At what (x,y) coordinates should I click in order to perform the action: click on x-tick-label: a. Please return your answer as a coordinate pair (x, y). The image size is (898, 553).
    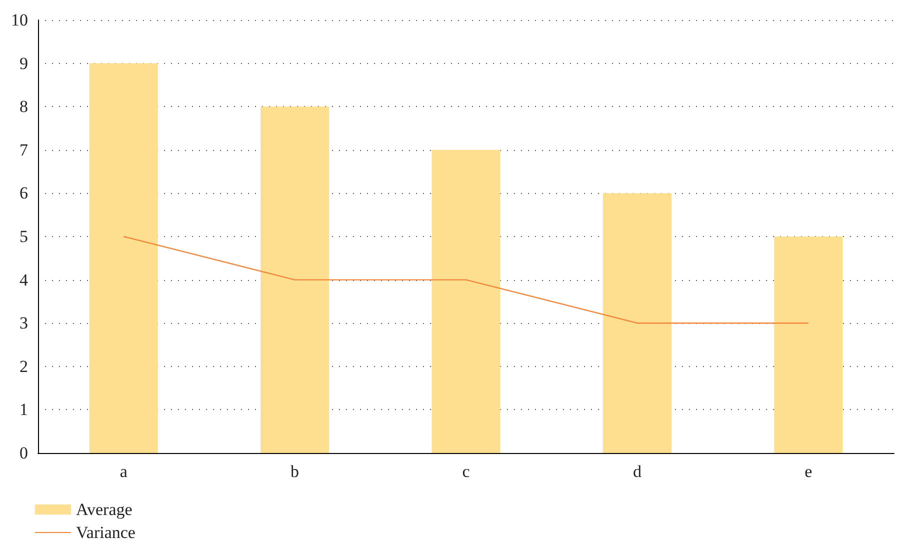
    Looking at the image, I should click on (124, 471).